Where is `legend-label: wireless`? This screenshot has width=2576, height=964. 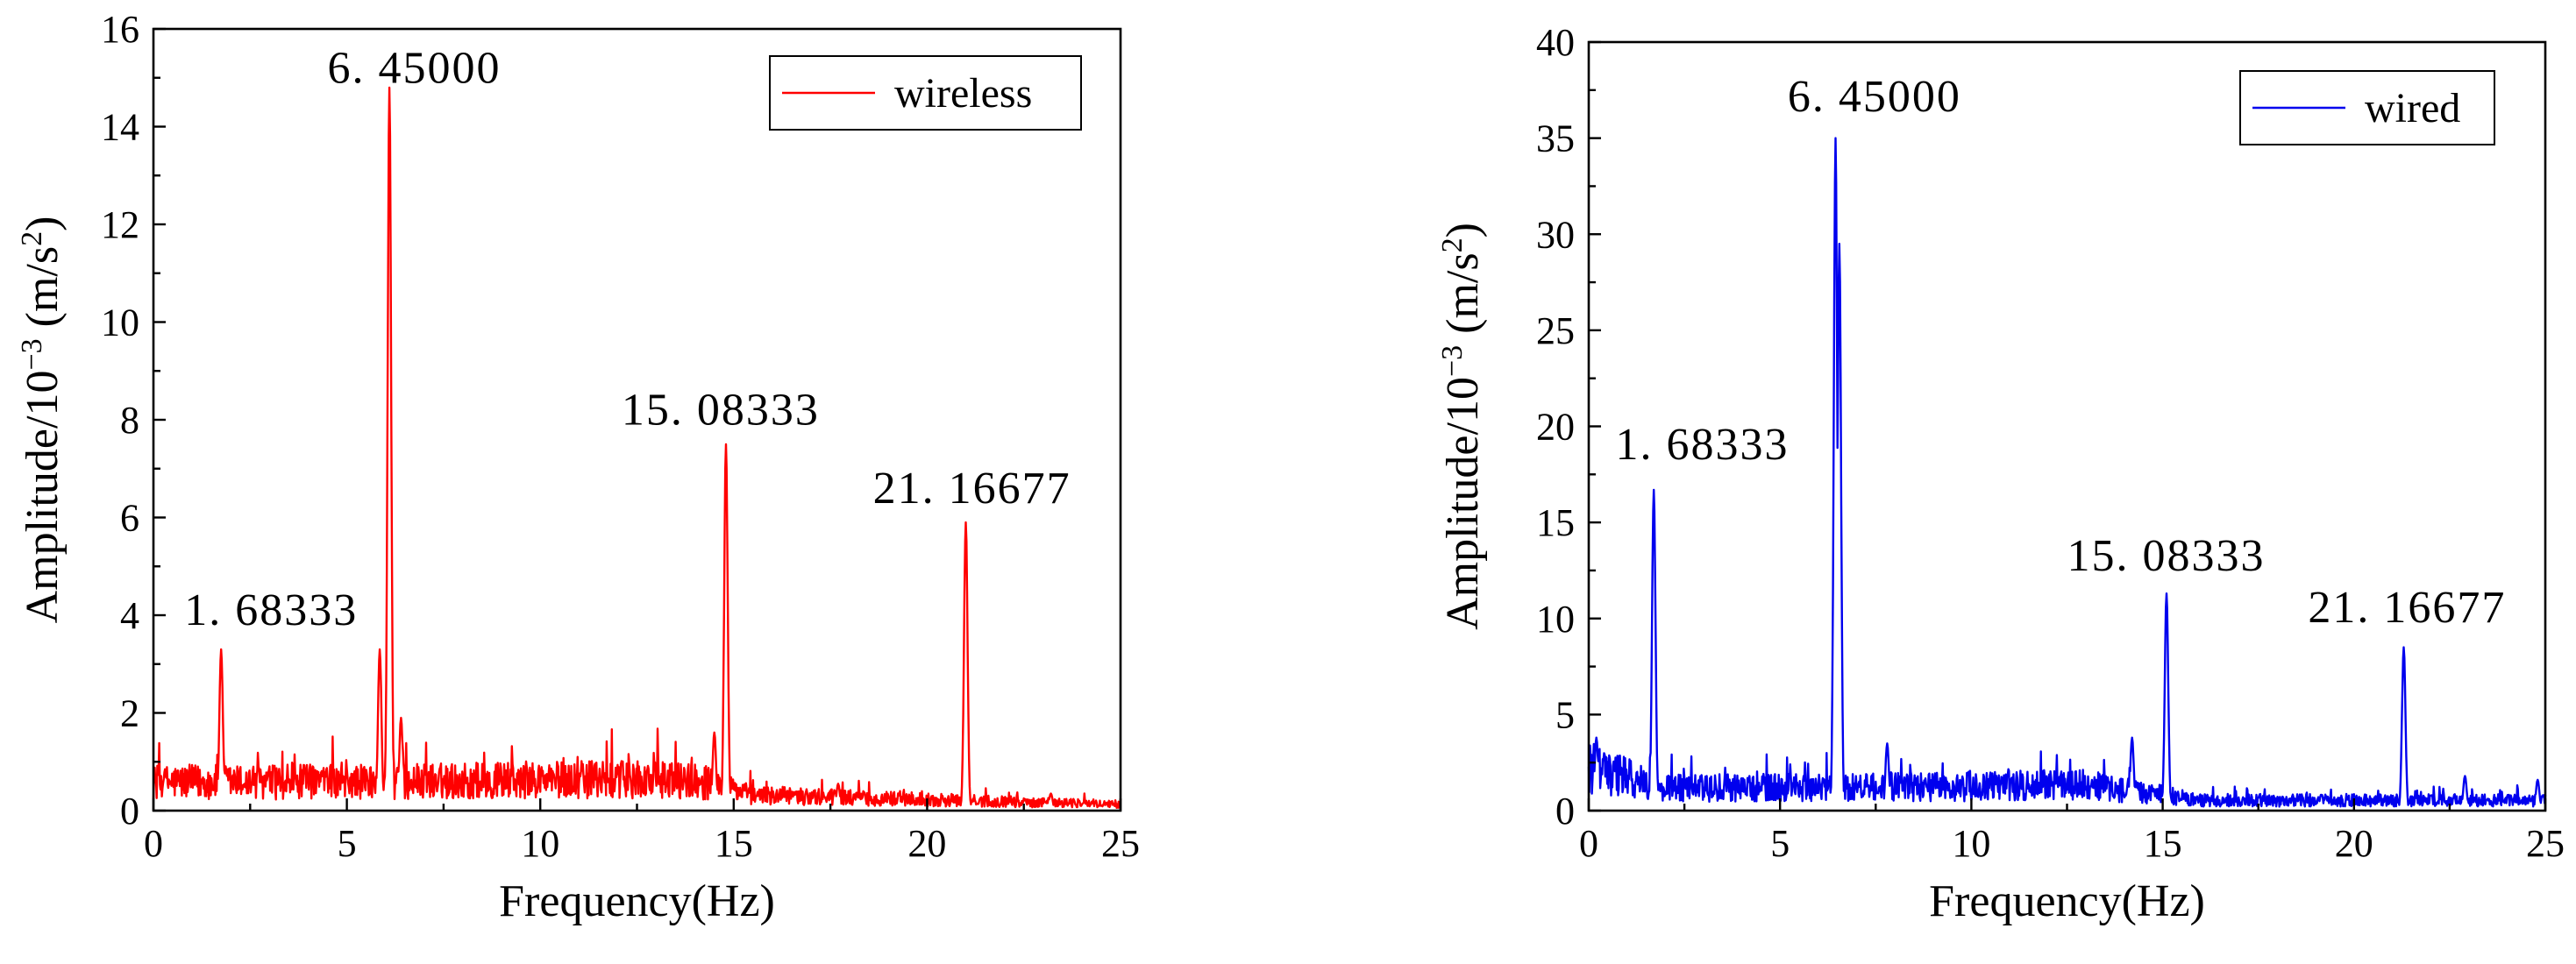
legend-label: wireless is located at coordinates (963, 93).